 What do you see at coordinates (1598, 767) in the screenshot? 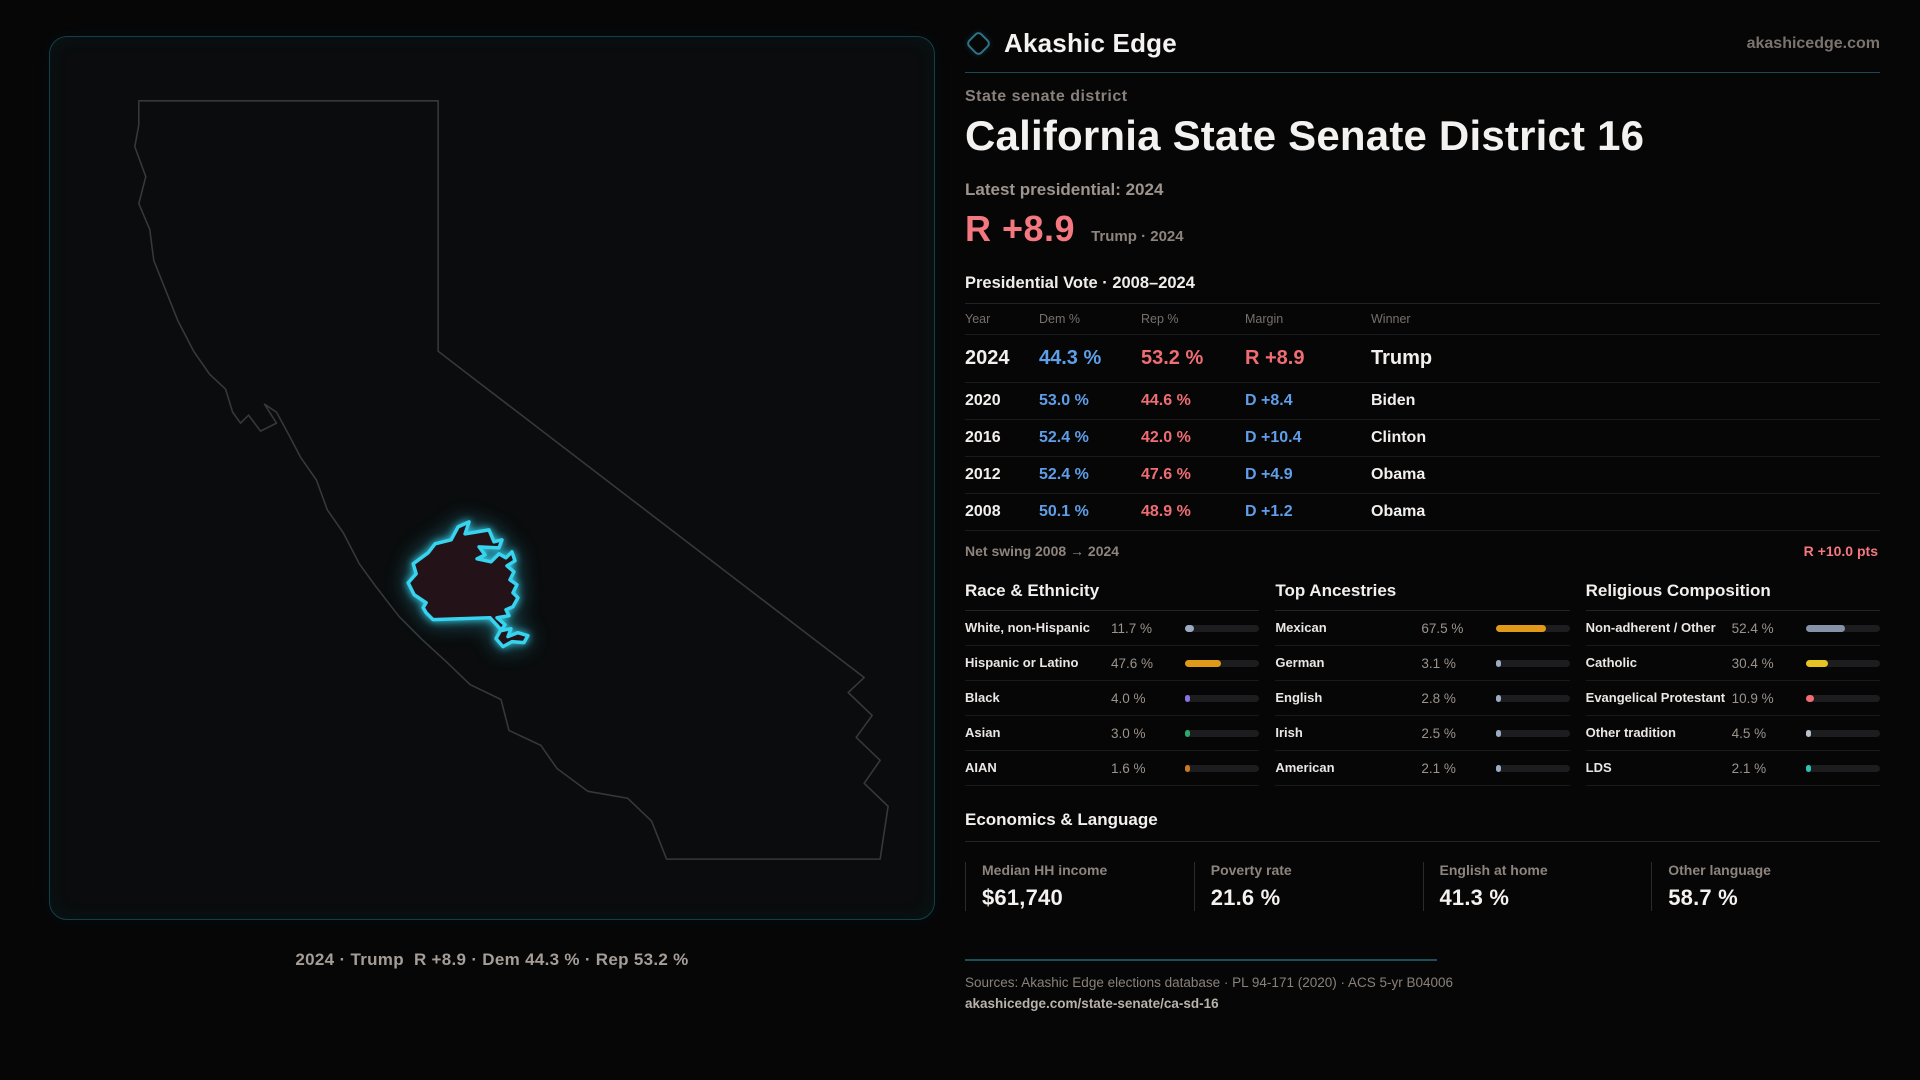
I see `demo-label: LDS` at bounding box center [1598, 767].